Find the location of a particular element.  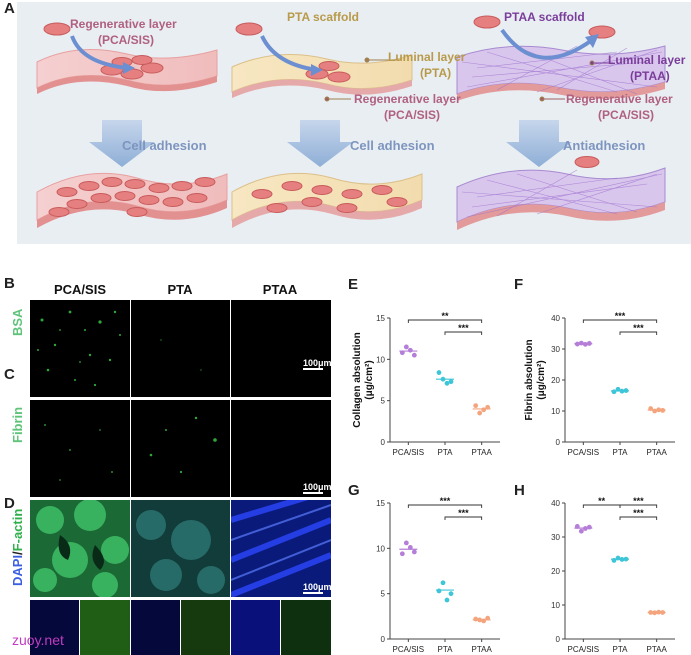

chart-g: 0 5 10 15 PCA/SIS PTA PTAA *** *** is located at coordinates (438, 575).